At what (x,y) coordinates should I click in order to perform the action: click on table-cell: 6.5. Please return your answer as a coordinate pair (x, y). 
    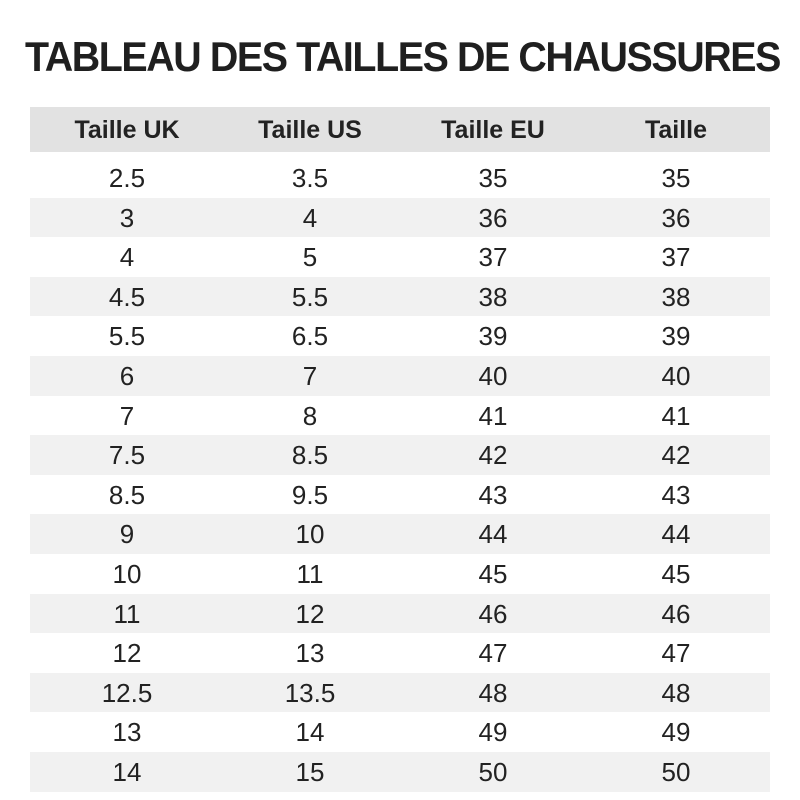
    Looking at the image, I should click on (310, 336).